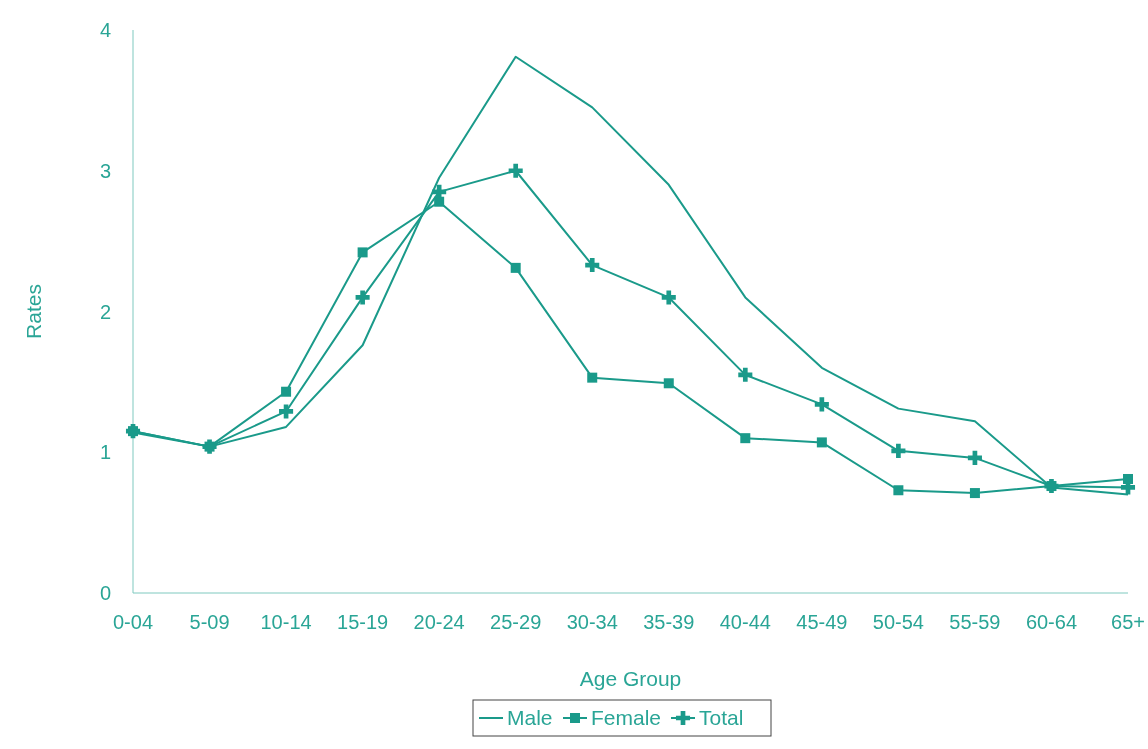  Describe the element at coordinates (105, 30) in the screenshot. I see `y-tick-label: 4` at that location.